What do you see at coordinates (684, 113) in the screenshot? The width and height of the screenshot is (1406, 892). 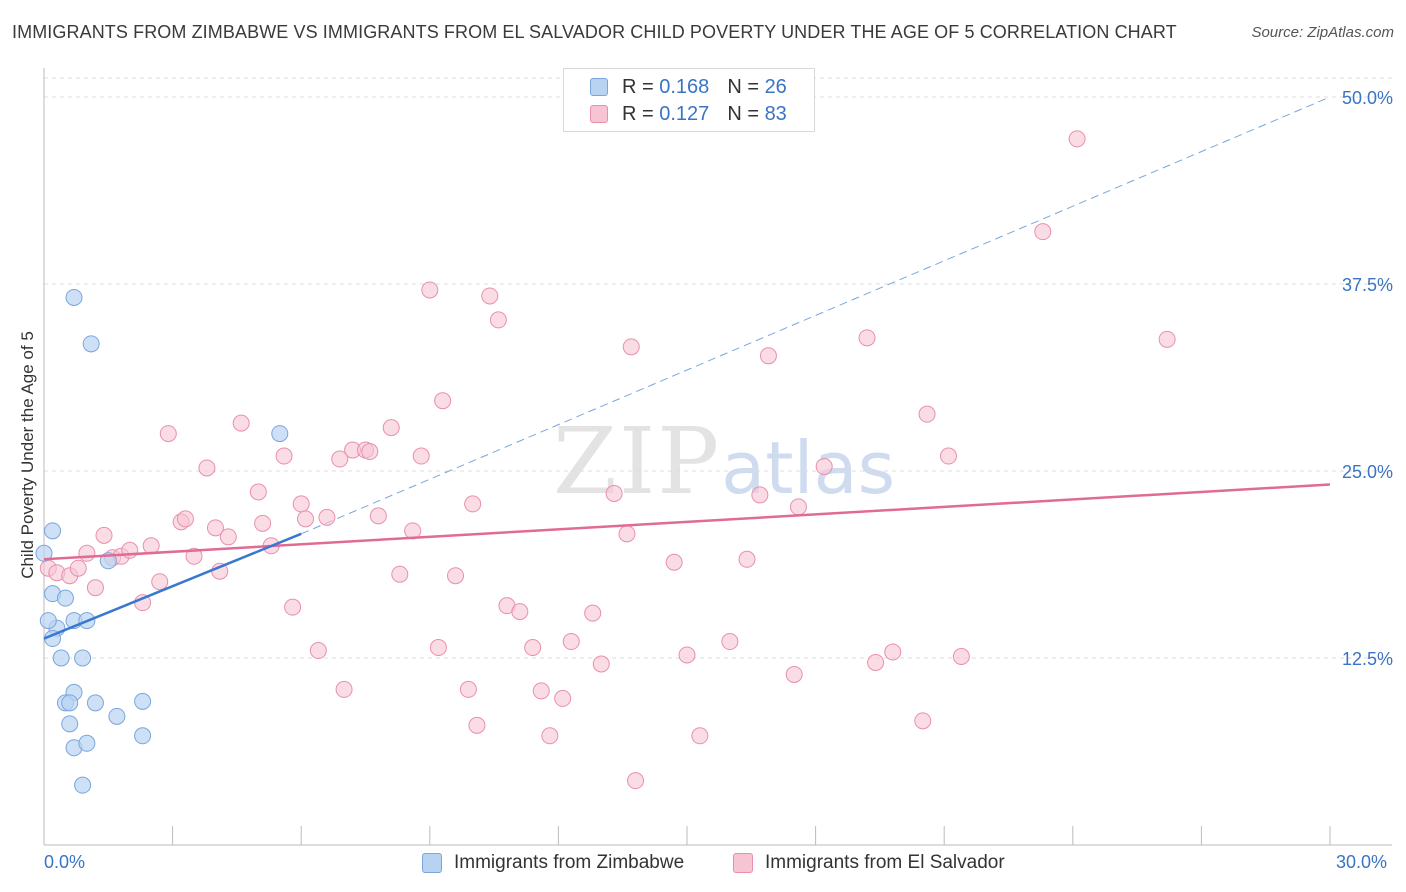 I see `legend-r-value: 0.127` at bounding box center [684, 113].